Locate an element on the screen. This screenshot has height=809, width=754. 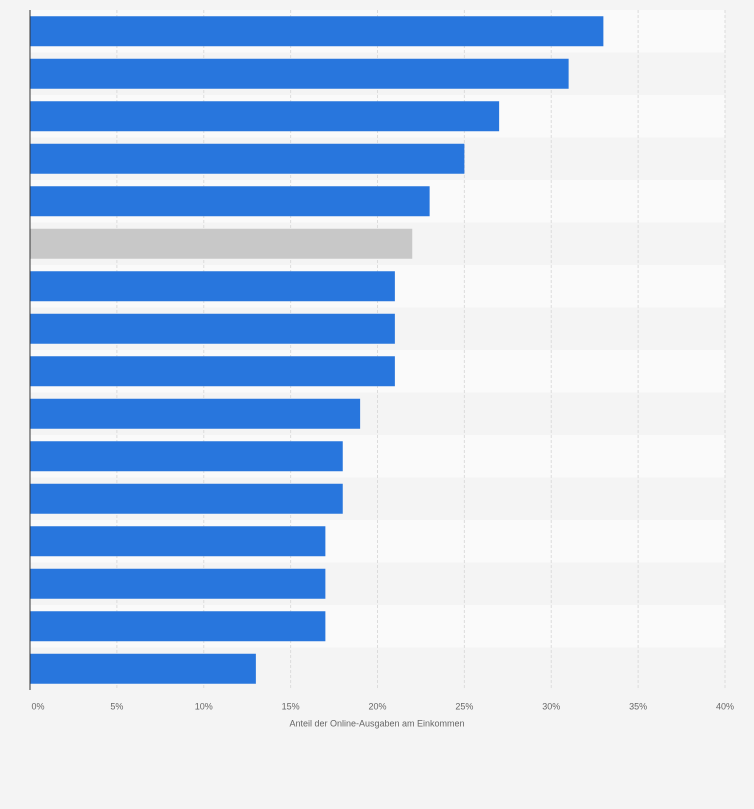
x-tick-label: 5% is located at coordinates (116, 706).